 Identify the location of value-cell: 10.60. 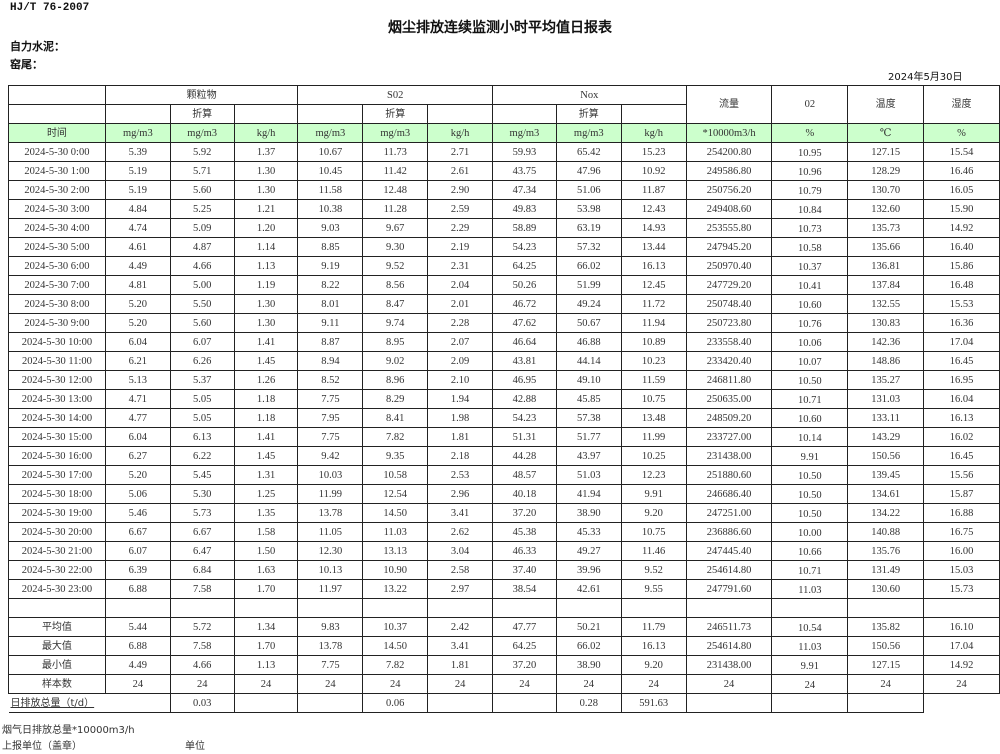
(810, 304).